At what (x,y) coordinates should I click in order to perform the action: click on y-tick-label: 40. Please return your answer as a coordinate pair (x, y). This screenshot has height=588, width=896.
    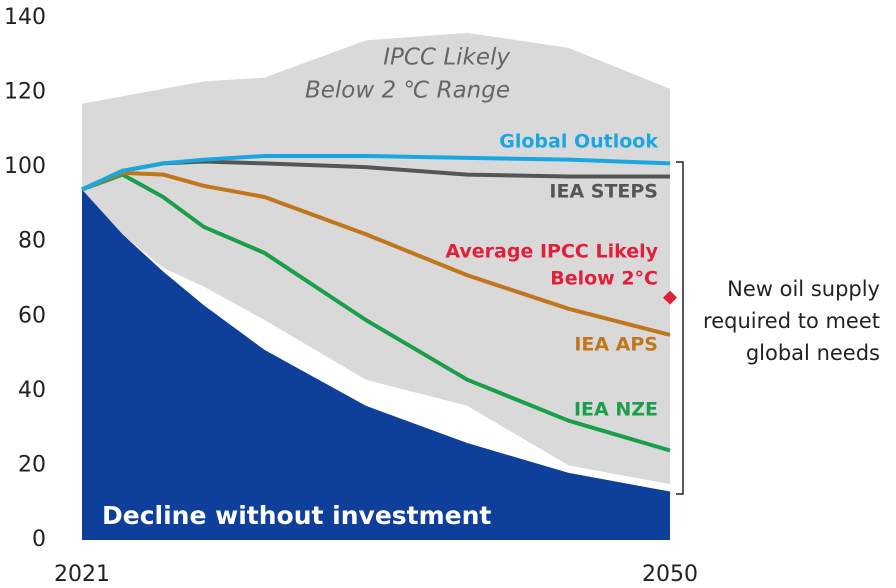
    Looking at the image, I should click on (32, 390).